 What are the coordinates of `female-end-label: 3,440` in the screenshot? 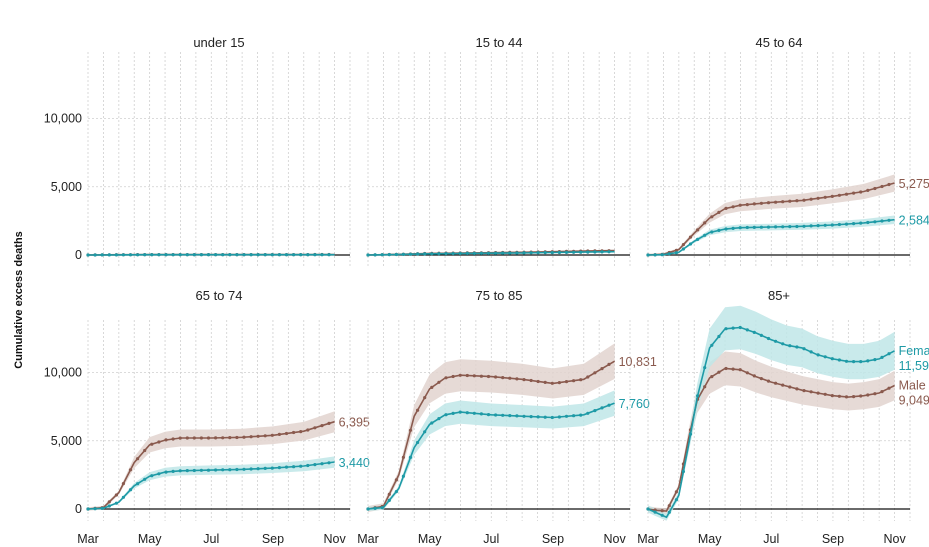 It's located at (354, 463).